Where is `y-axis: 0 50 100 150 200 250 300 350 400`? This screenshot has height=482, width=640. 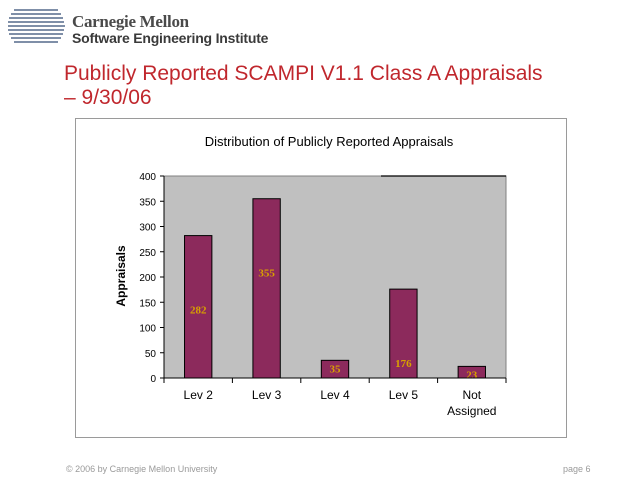
y-axis: 0 50 100 150 200 250 300 350 400 is located at coordinates (152, 278).